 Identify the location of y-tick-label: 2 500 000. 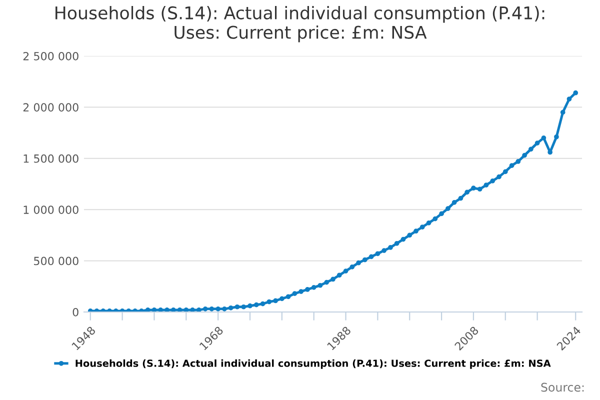
(50, 56).